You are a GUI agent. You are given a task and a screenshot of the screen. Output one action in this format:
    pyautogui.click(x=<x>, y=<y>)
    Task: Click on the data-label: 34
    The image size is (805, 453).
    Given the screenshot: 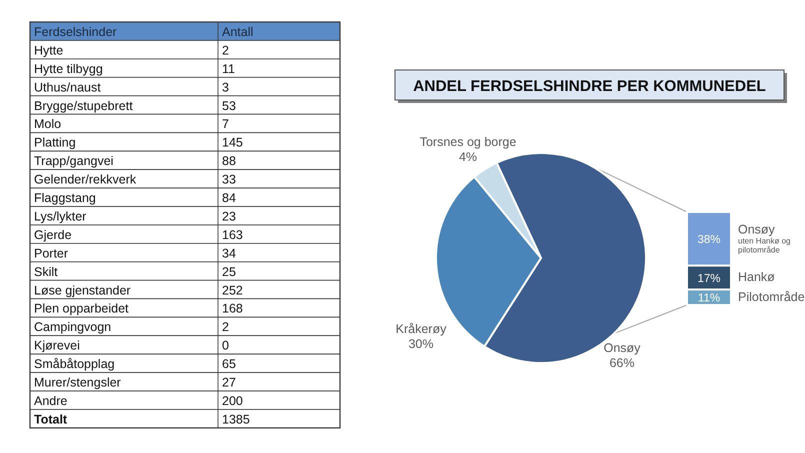 What is the action you would take?
    pyautogui.click(x=229, y=253)
    